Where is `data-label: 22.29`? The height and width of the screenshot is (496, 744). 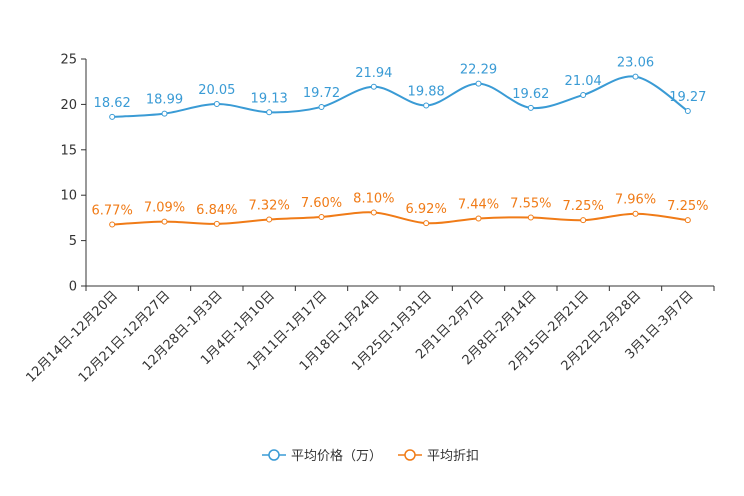
data-label: 22.29 is located at coordinates (478, 70).